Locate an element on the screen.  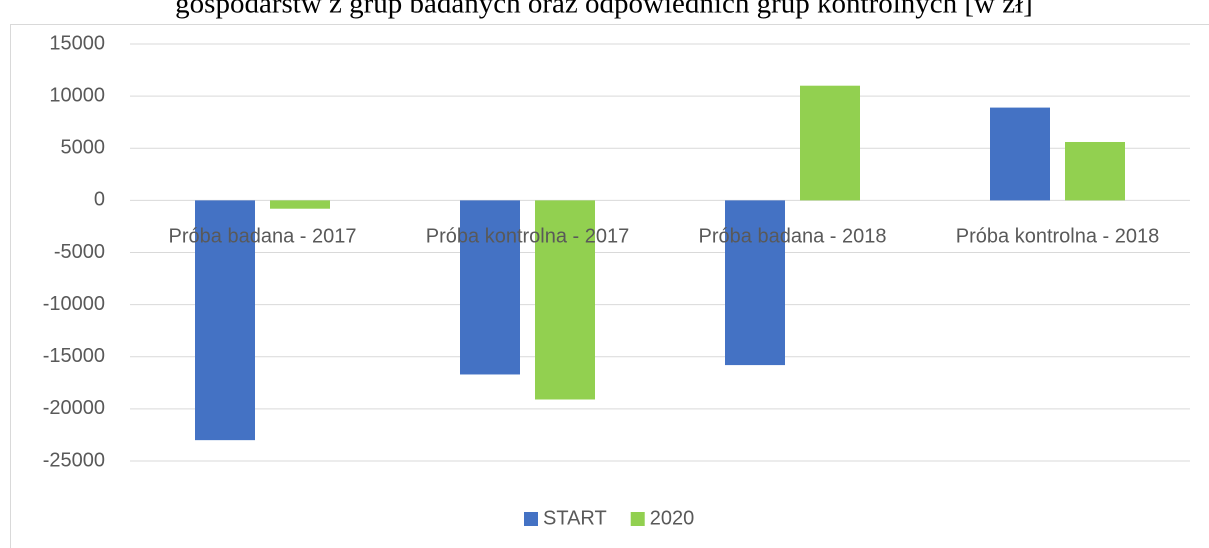
y-tick-label: -10000 is located at coordinates (74, 304).